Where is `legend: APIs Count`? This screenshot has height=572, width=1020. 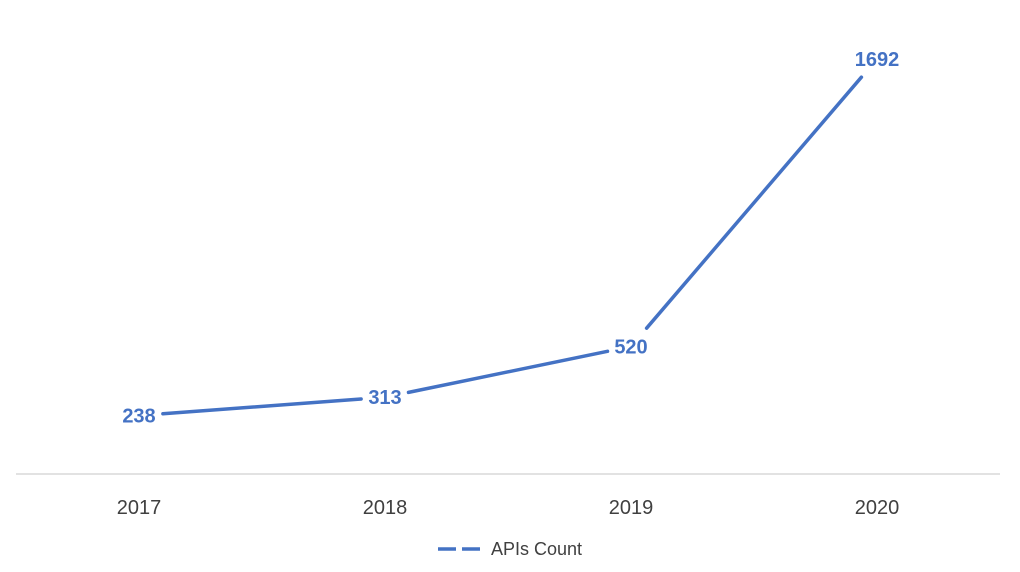
legend: APIs Count is located at coordinates (510, 549).